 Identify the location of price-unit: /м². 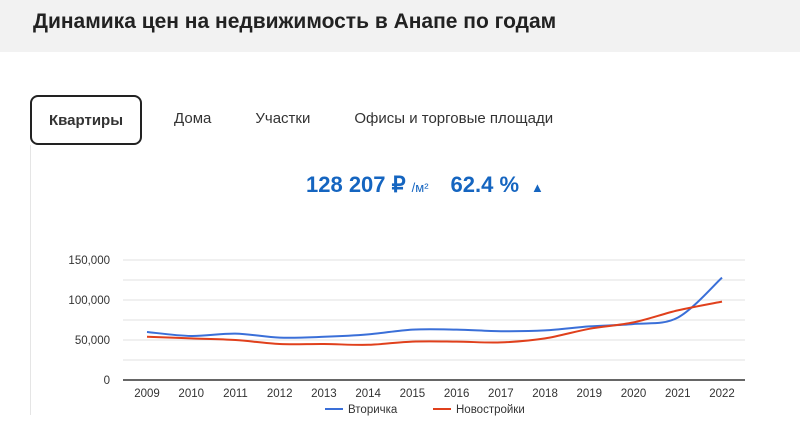
(420, 187).